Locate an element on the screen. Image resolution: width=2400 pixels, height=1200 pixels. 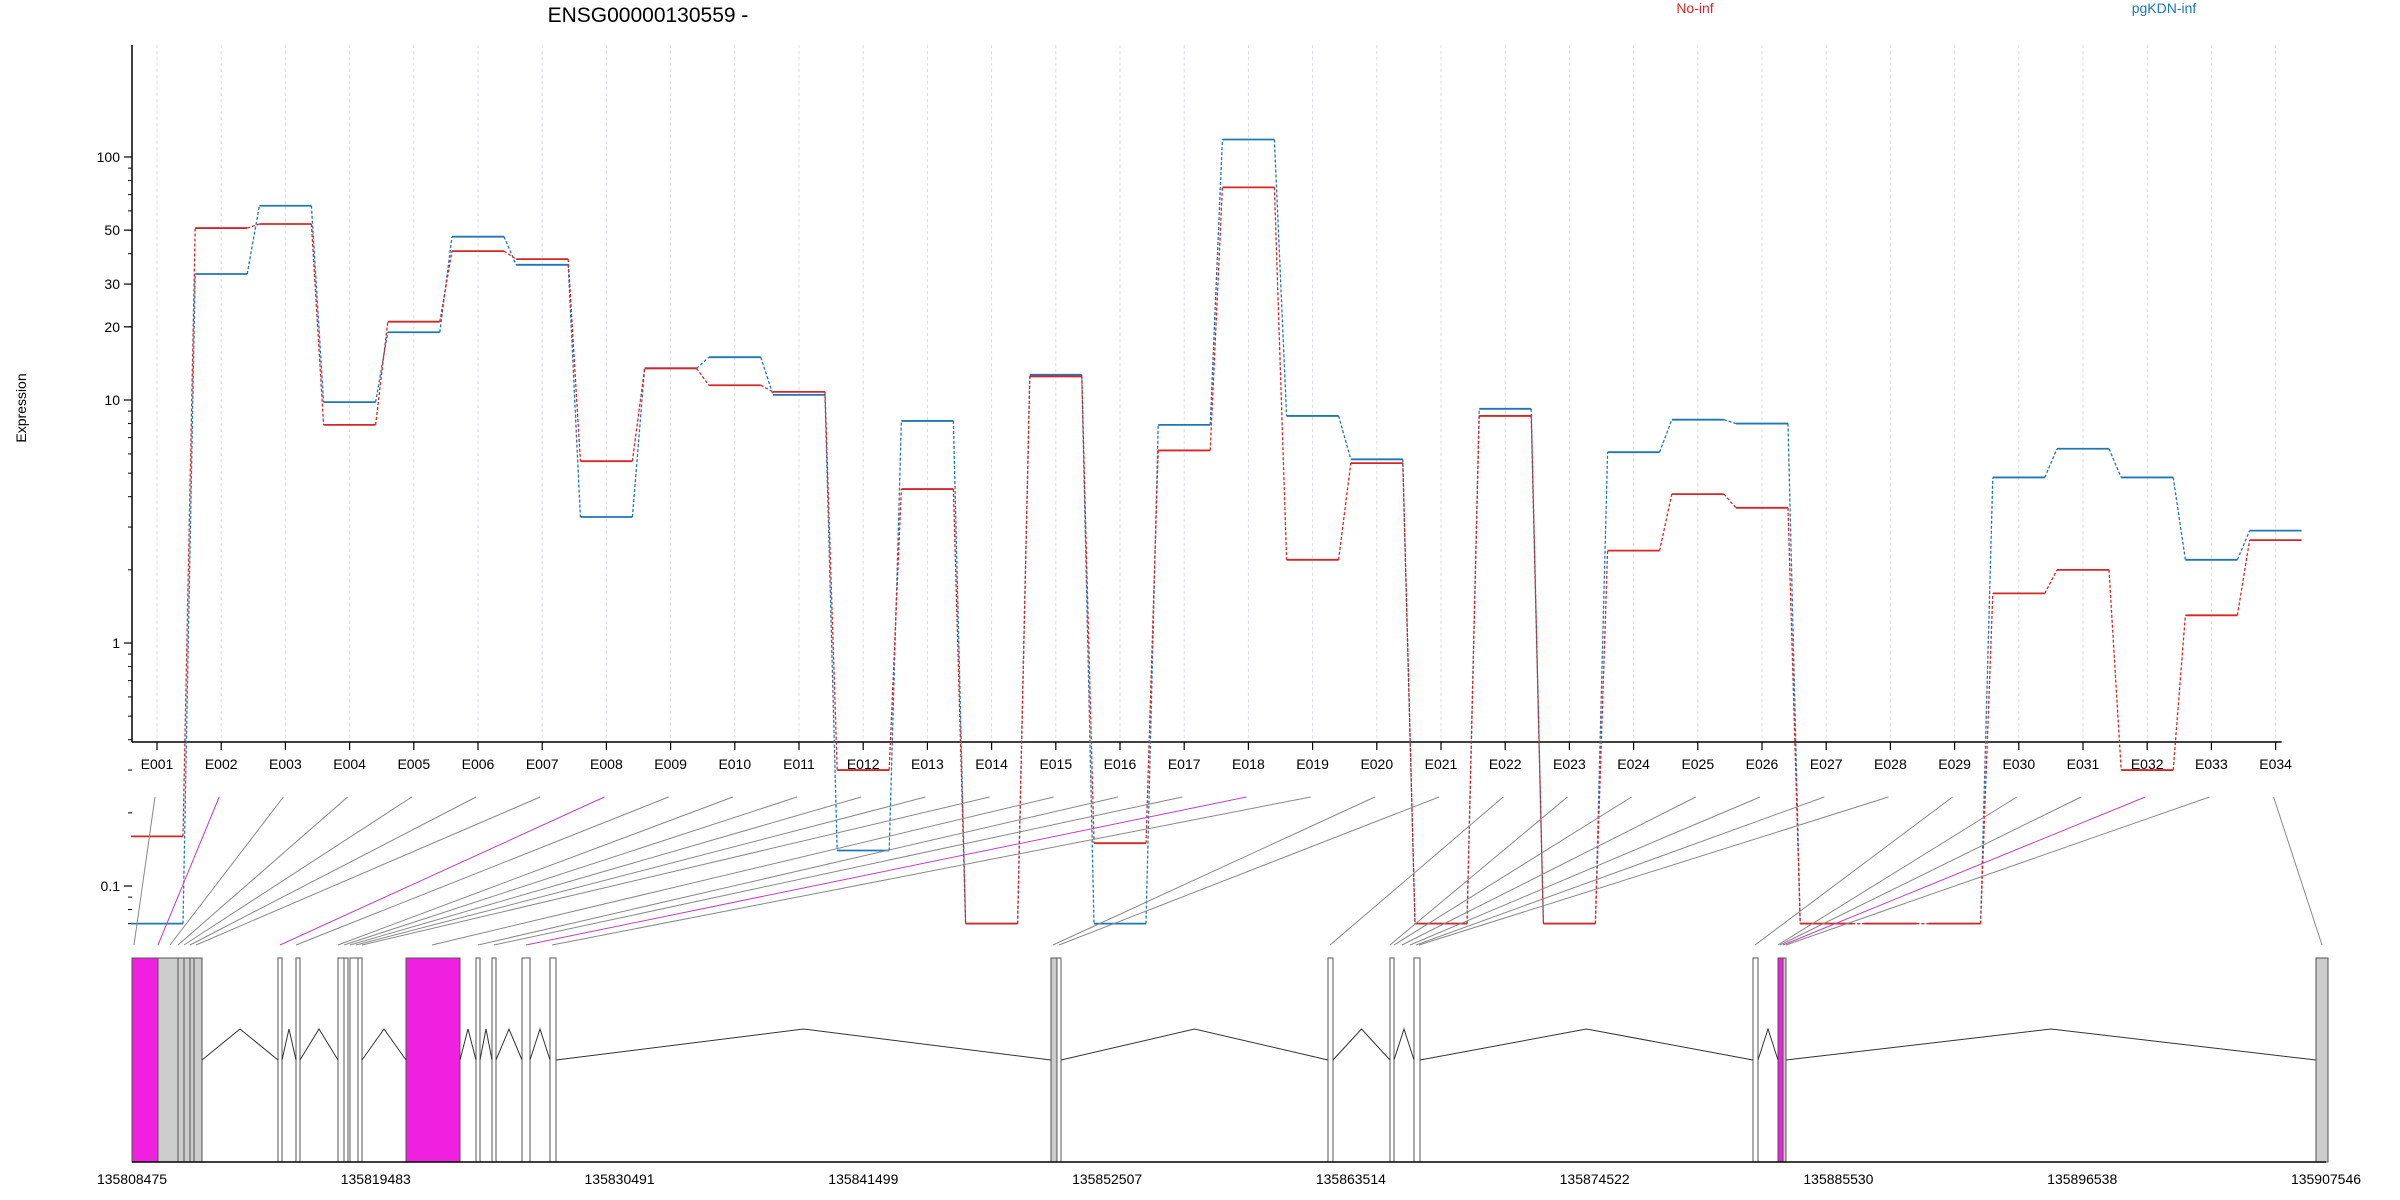
x-tick-label: E023 is located at coordinates (1569, 764).